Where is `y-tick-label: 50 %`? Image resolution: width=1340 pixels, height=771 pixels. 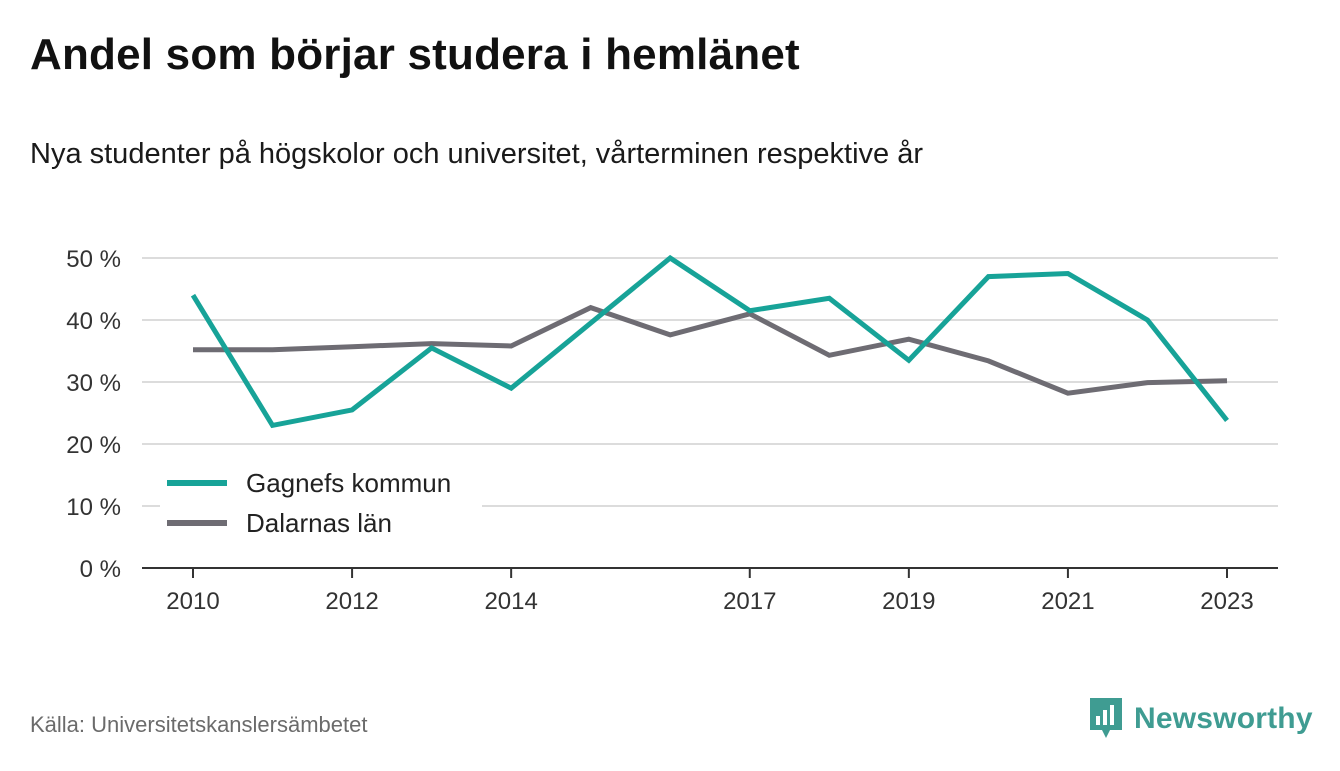
y-tick-label: 50 % is located at coordinates (93, 259).